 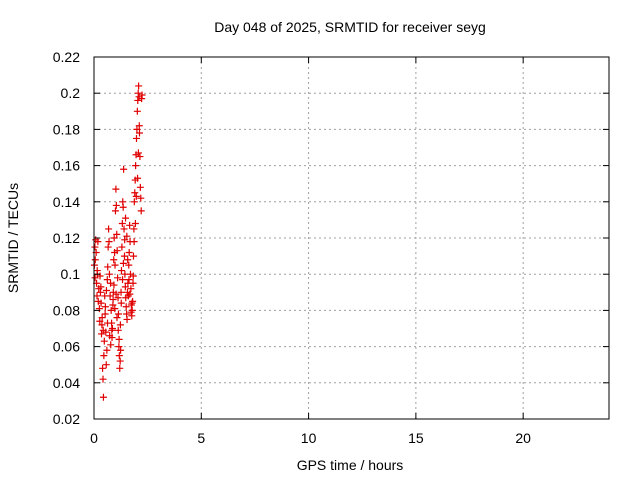 I want to click on x-tick-label: 10, so click(x=309, y=438).